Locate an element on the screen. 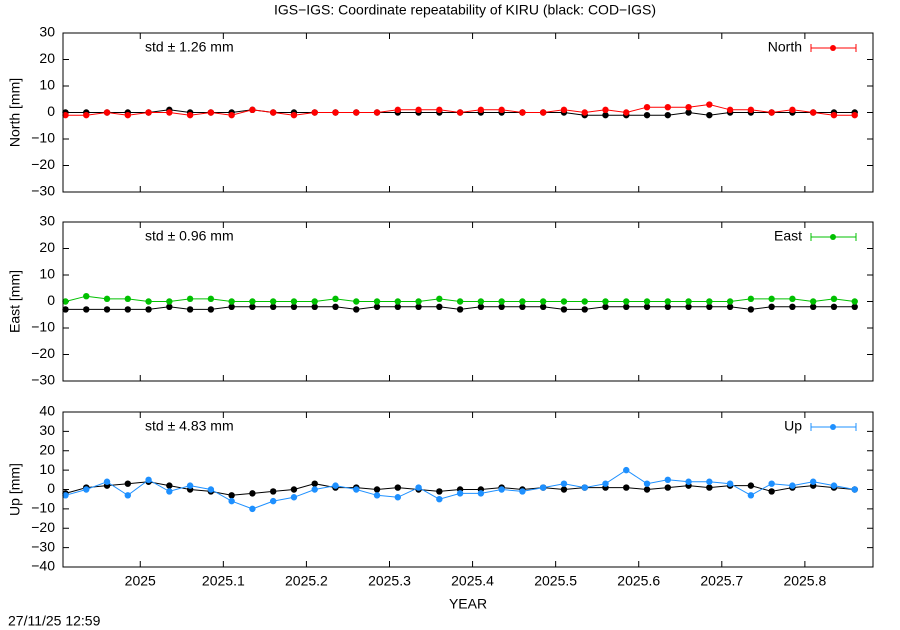 Image resolution: width=900 pixels, height=630 pixels. x-tick-label: 2025.1 is located at coordinates (223, 581).